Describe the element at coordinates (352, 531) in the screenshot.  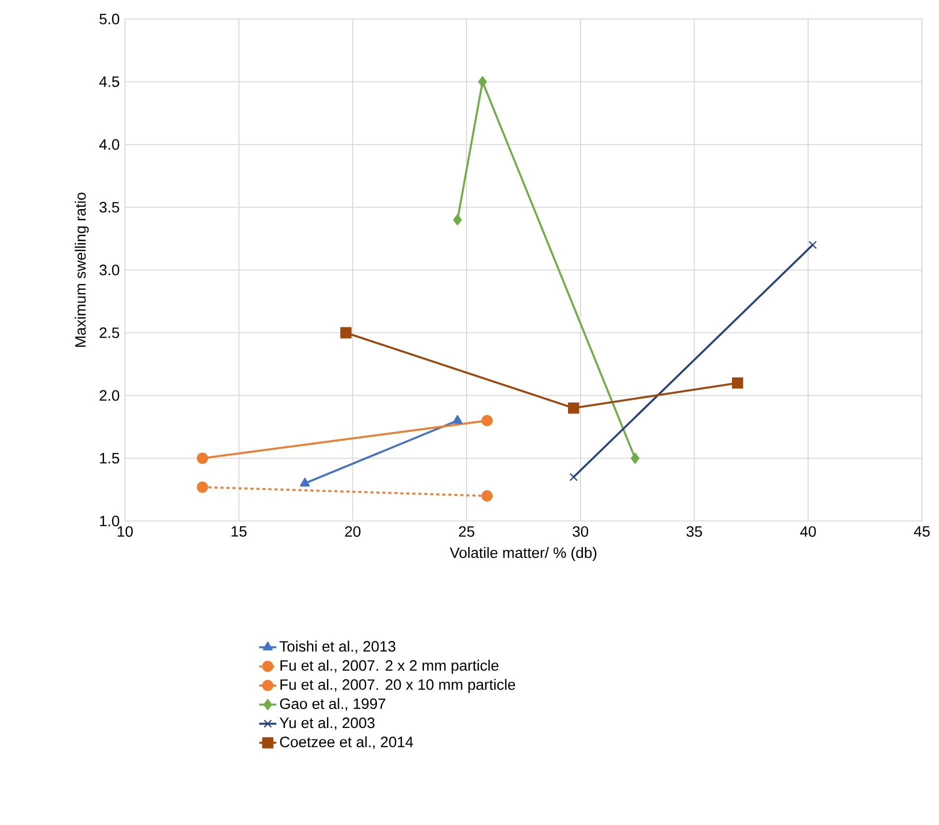
I see `x-tick-label: 20` at that location.